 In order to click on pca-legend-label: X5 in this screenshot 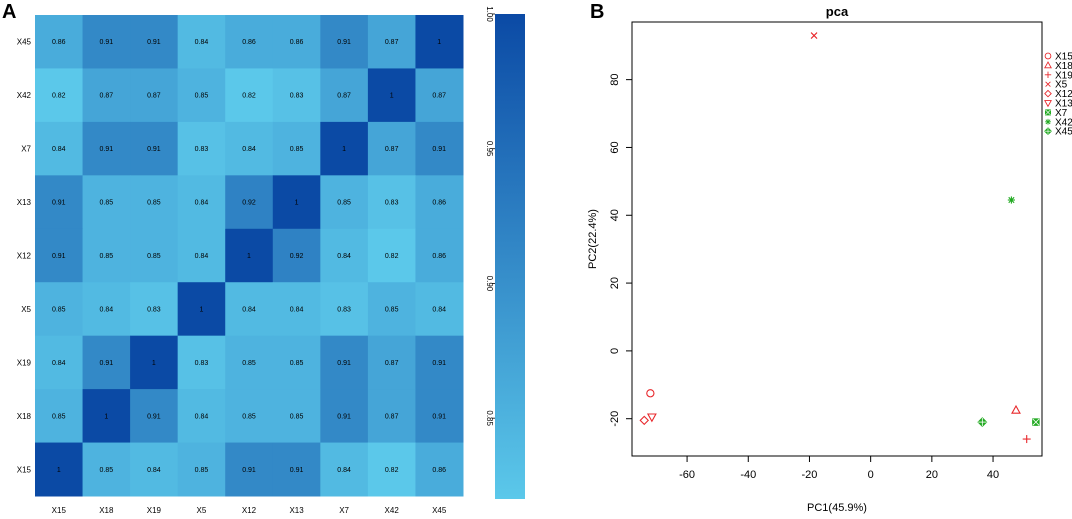, I will do `click(1061, 85)`.